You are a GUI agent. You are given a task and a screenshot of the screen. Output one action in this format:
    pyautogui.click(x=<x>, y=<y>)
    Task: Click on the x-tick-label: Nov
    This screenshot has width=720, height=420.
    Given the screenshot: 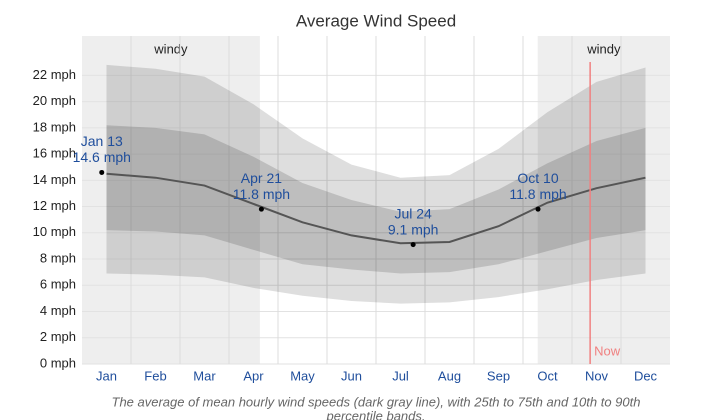 What is the action you would take?
    pyautogui.click(x=597, y=375)
    